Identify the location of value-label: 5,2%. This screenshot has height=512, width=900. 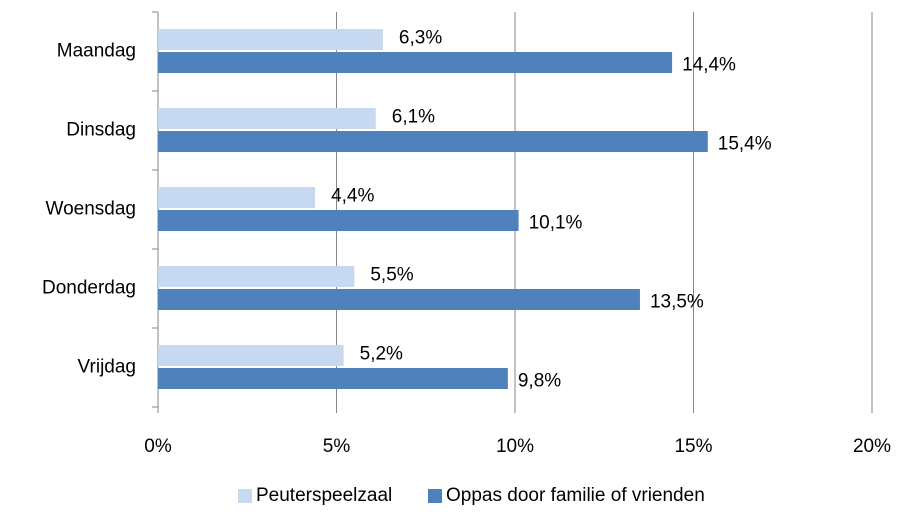
(381, 354).